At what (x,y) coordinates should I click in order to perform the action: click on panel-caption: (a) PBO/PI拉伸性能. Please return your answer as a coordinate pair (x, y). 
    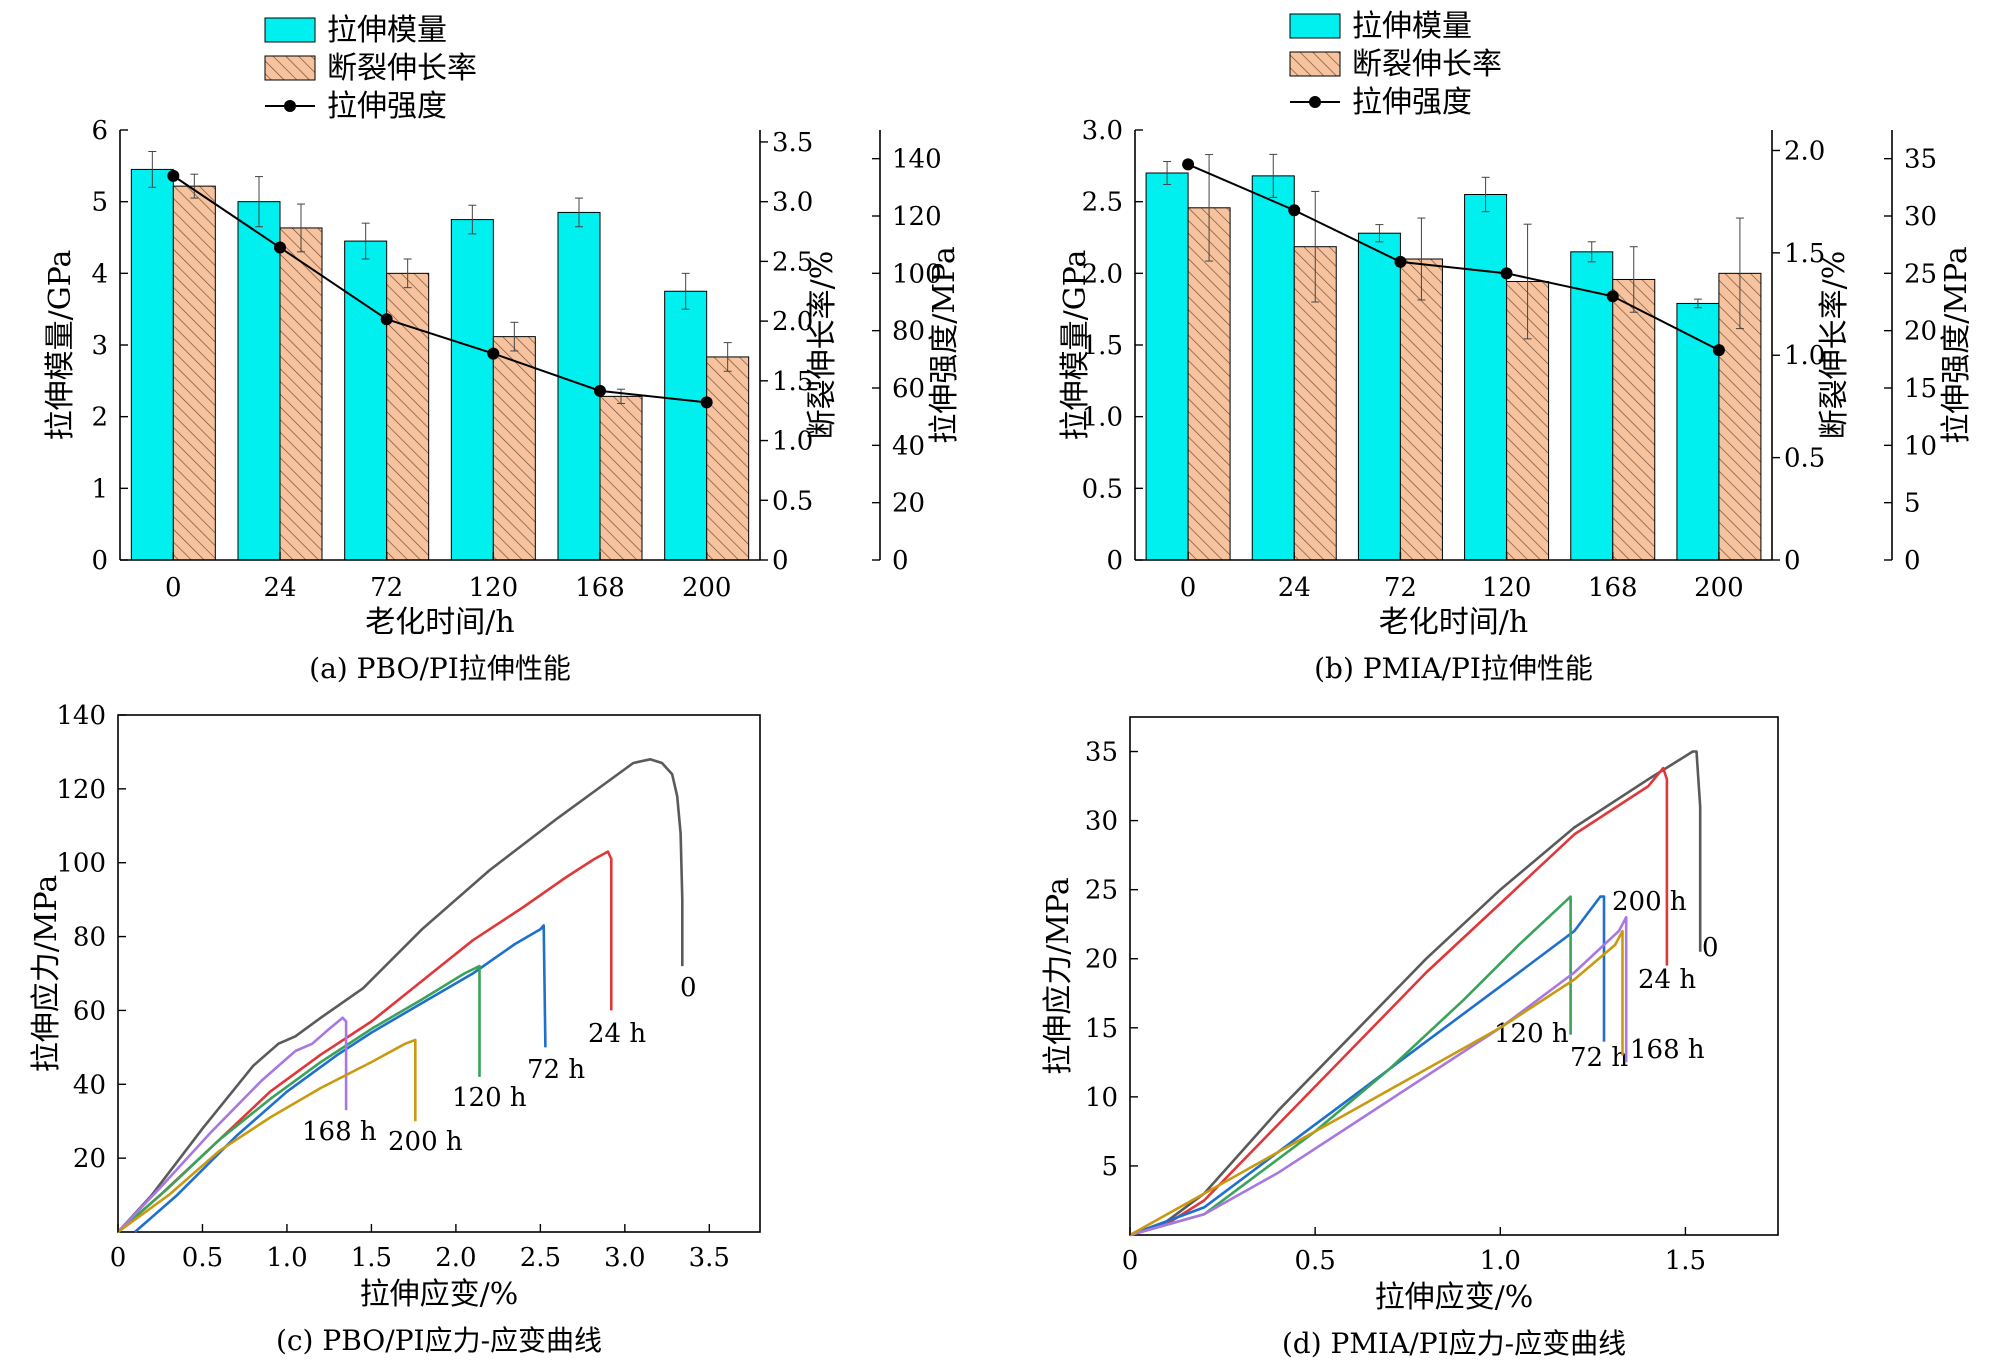
    Looking at the image, I should click on (440, 668).